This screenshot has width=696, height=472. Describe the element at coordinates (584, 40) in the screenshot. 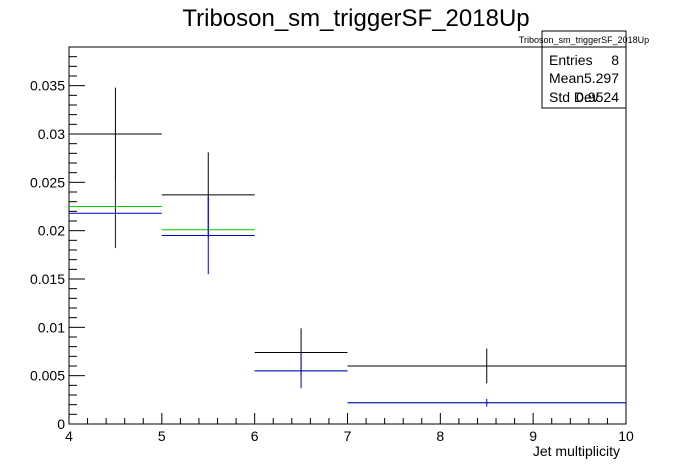

I see `stats-box-title: Triboson_sm_triggerSF_2018Up` at that location.